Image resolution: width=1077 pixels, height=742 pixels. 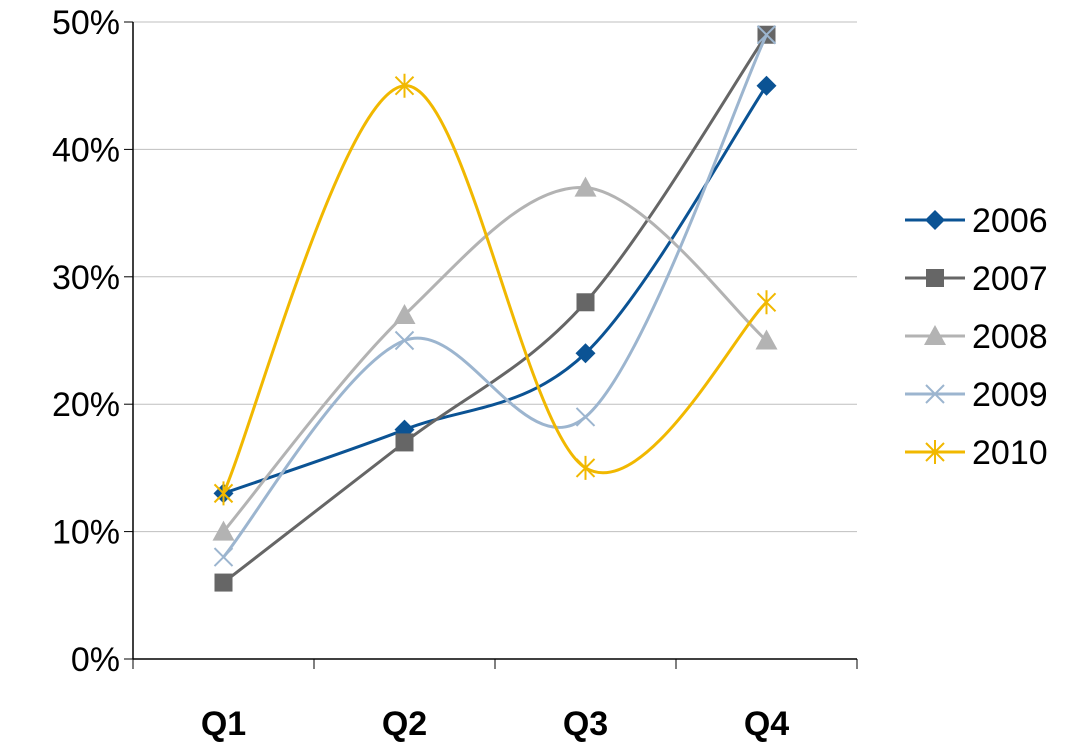 What do you see at coordinates (95, 660) in the screenshot?
I see `y-tick-label: 0%` at bounding box center [95, 660].